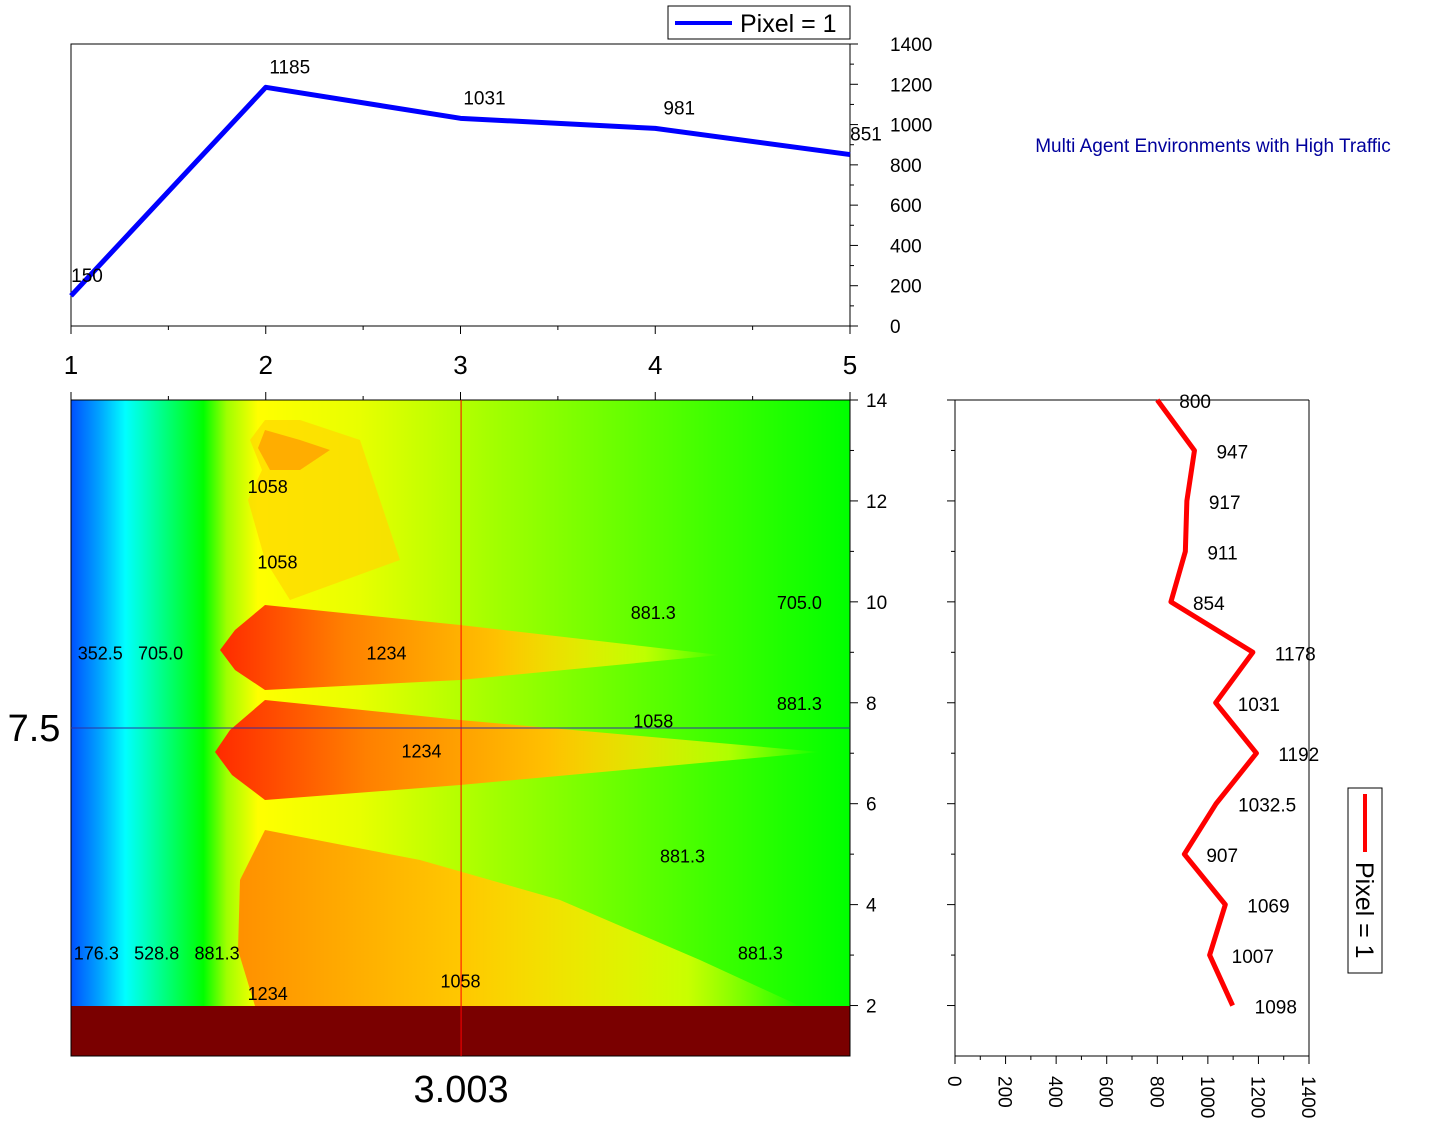 This screenshot has height=1135, width=1433. What do you see at coordinates (1225, 503) in the screenshot?
I see `right-data-label: 917` at bounding box center [1225, 503].